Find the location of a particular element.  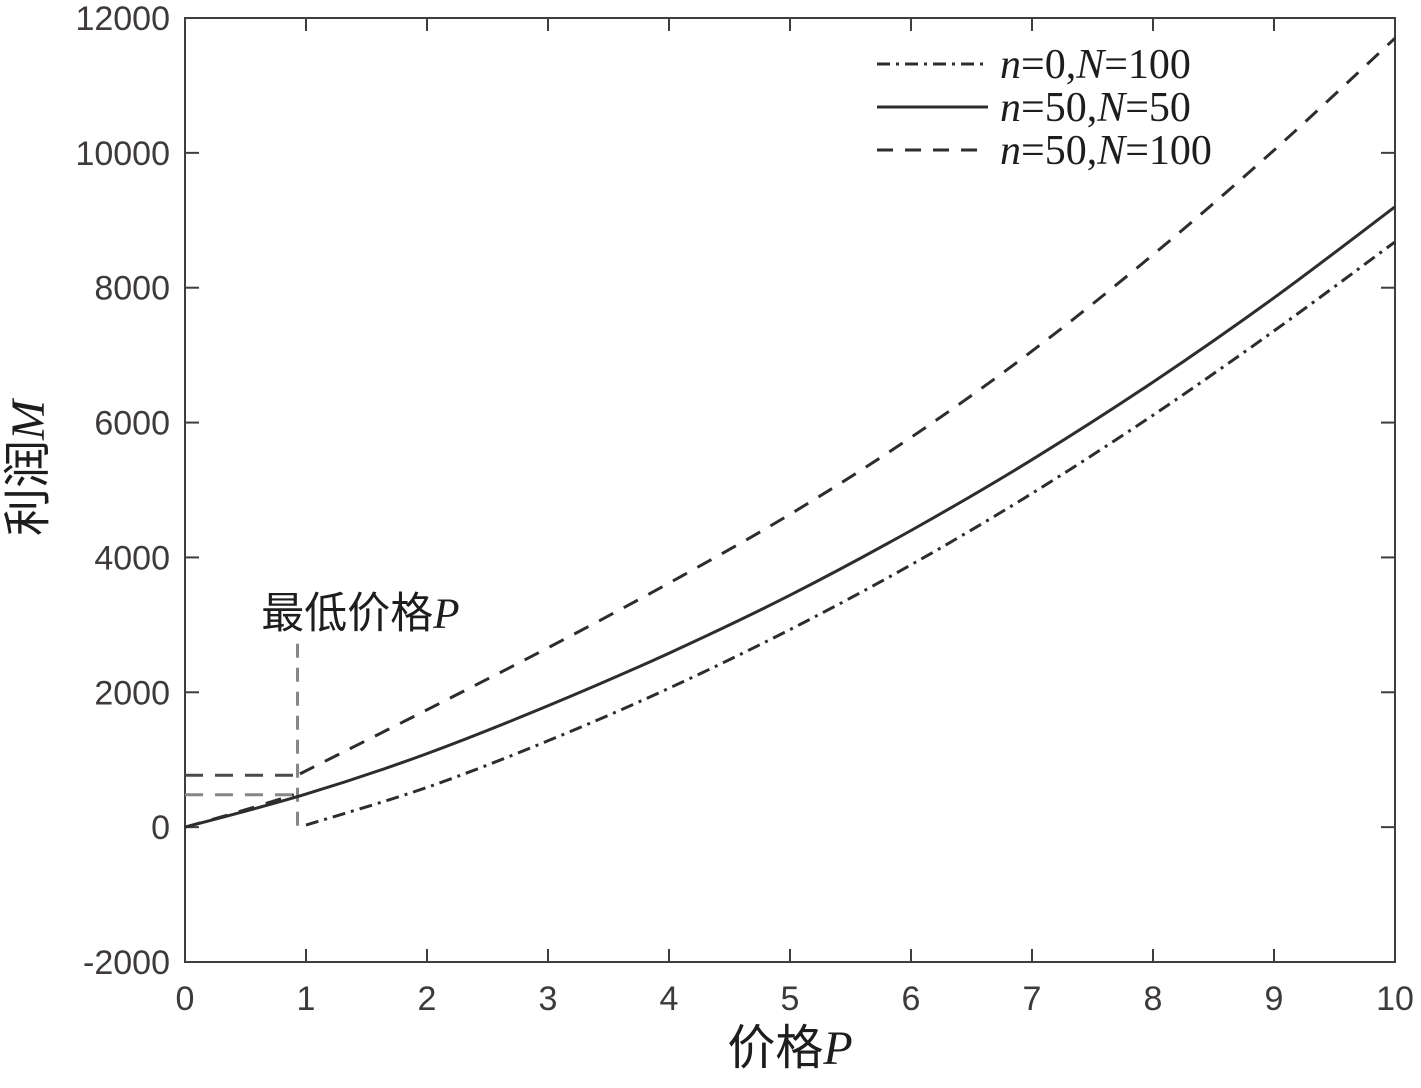

x-tick-label: 0 is located at coordinates (185, 999).